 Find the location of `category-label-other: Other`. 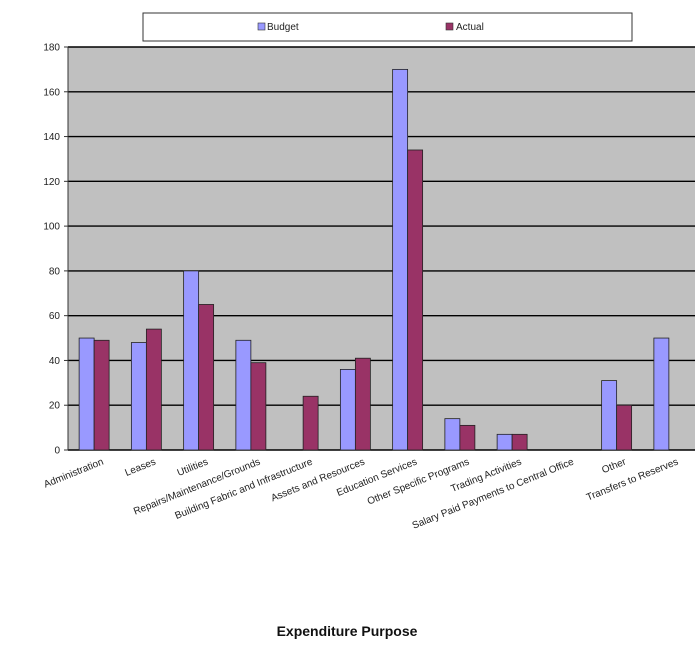

category-label-other: Other is located at coordinates (614, 466).